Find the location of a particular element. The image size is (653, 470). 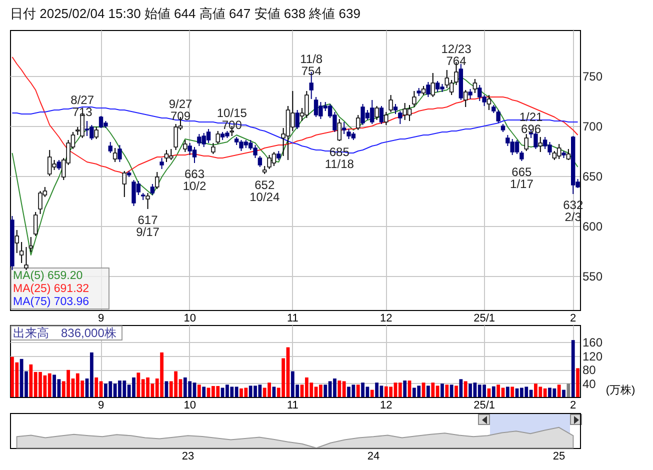

text: MA(5) 659.20 is located at coordinates (48, 276).